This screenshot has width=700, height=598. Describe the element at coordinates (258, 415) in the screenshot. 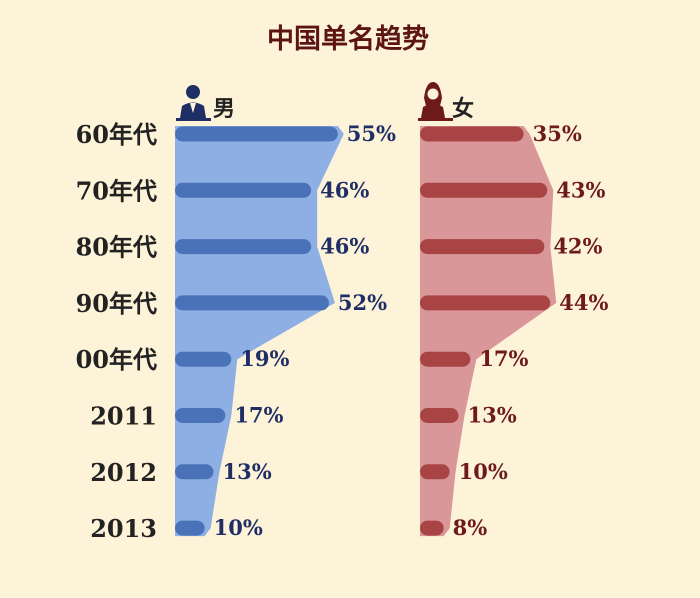

I see `male-value-label: 17%` at that location.